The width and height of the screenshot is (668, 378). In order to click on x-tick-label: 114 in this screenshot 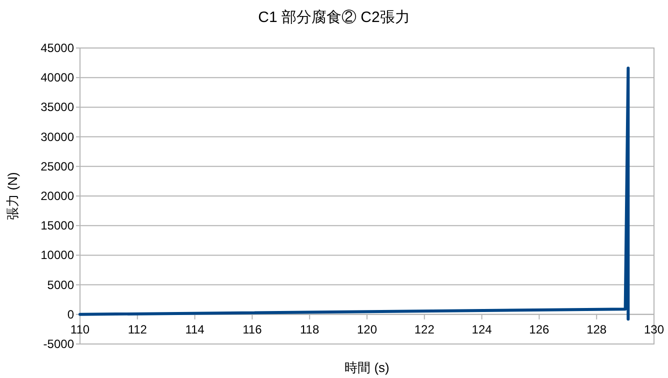, I will do `click(195, 329)`.